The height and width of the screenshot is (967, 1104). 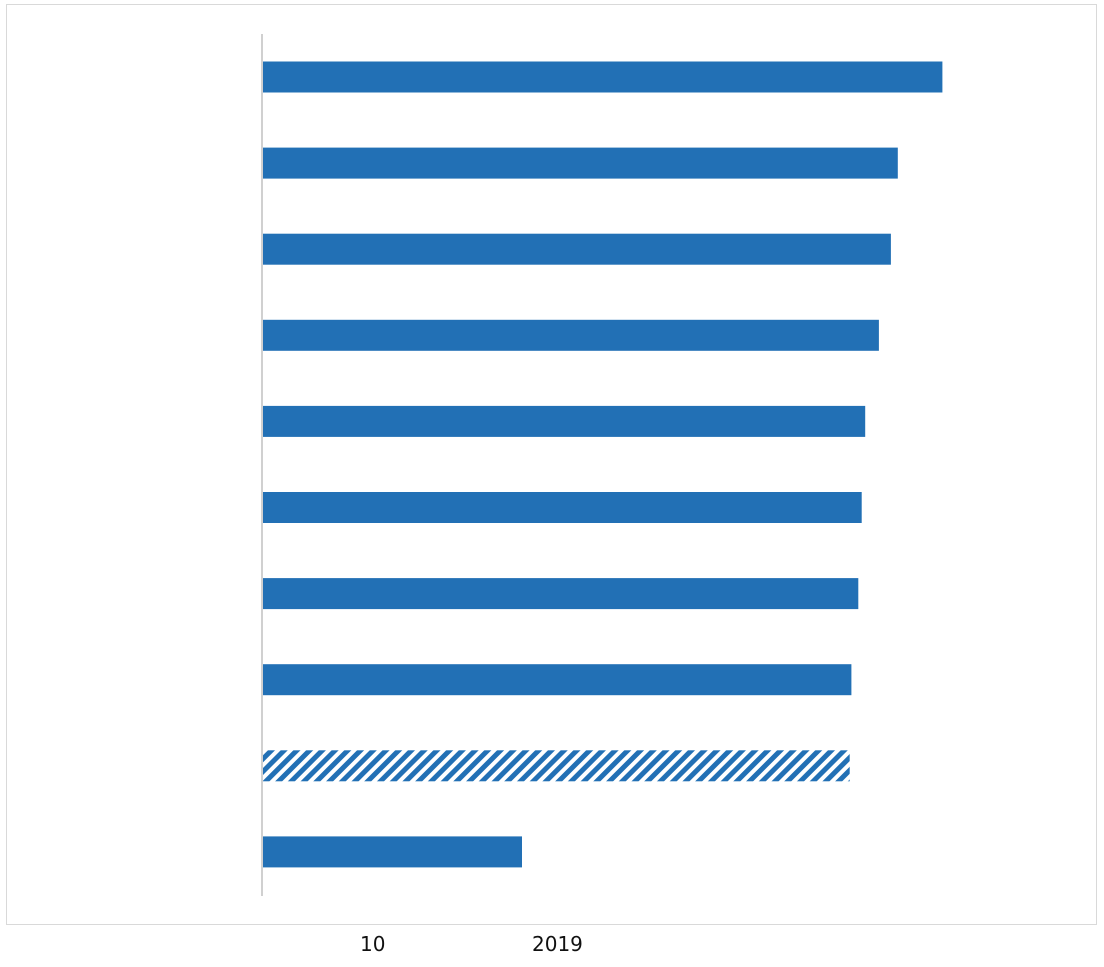 I want to click on x-tick-label: 2019, so click(x=557, y=944).